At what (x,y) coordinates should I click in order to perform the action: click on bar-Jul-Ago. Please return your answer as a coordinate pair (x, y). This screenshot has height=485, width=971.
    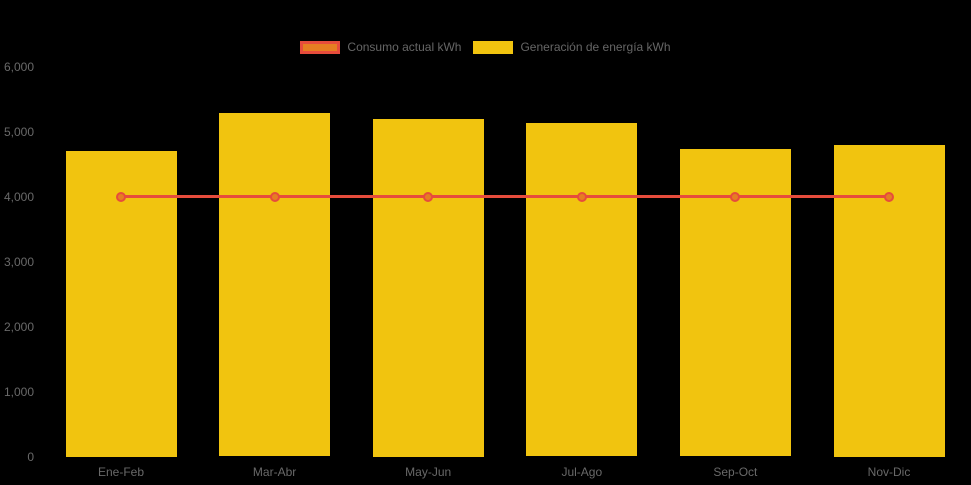
    Looking at the image, I should click on (582, 290).